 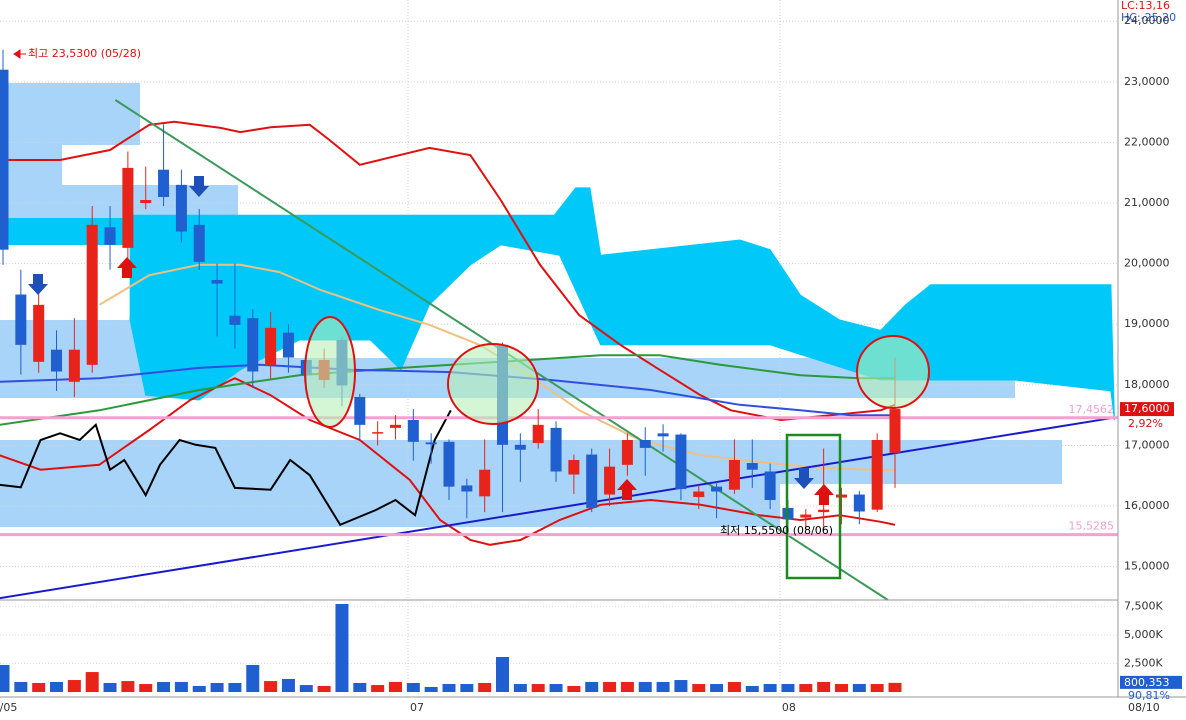 What do you see at coordinates (1147, 141) in the screenshot?
I see `y-tick-label: 22,0000` at bounding box center [1147, 141].